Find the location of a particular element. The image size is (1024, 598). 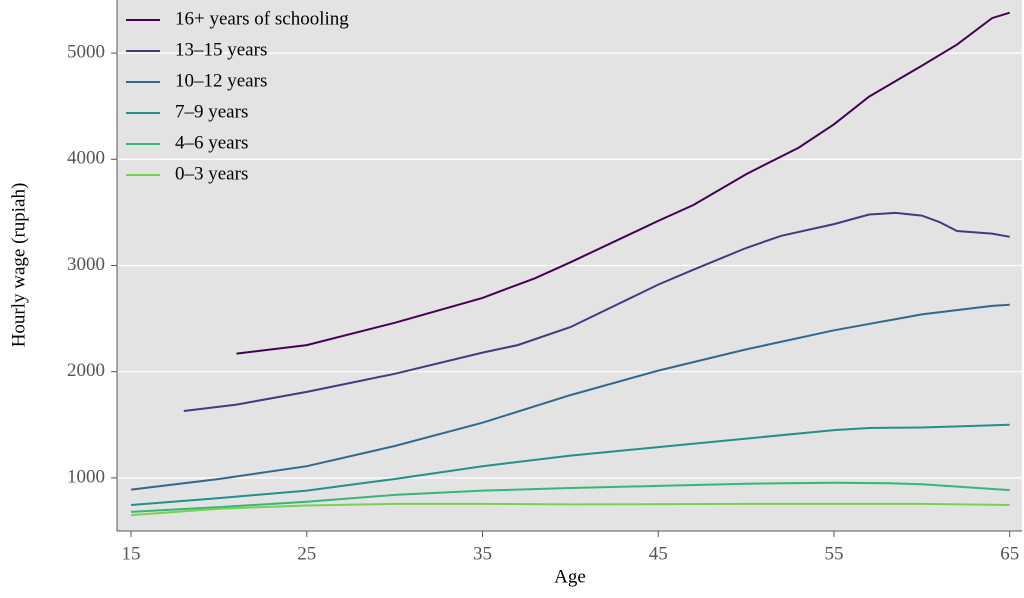

y-tick-label: 4000 is located at coordinates (86, 158).